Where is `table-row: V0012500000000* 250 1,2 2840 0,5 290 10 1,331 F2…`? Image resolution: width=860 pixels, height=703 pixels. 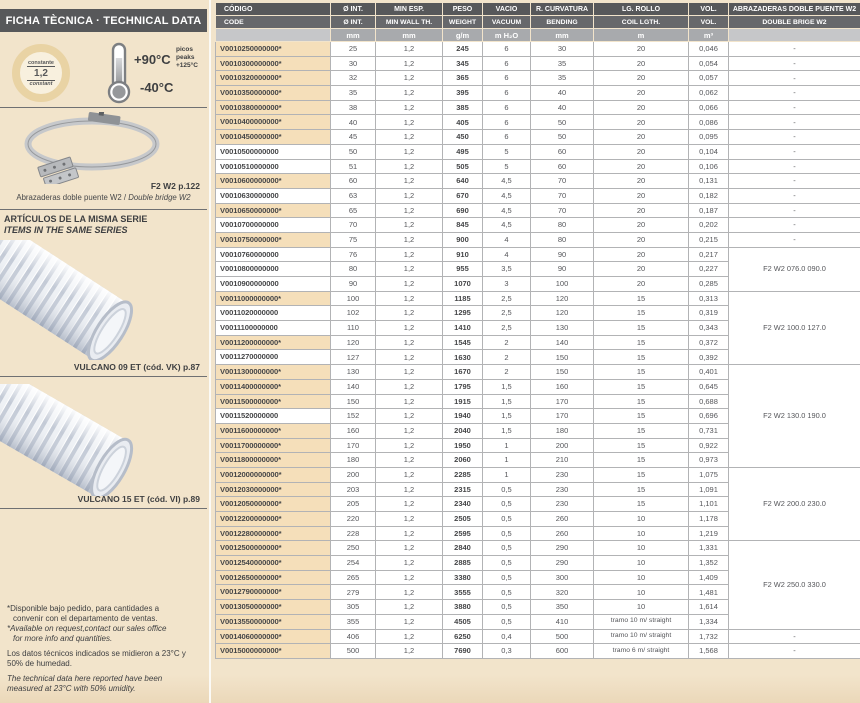
table-row: V0012500000000* 250 1,2 2840 0,5 290 10 1,331 F2… is located at coordinates (537, 585).